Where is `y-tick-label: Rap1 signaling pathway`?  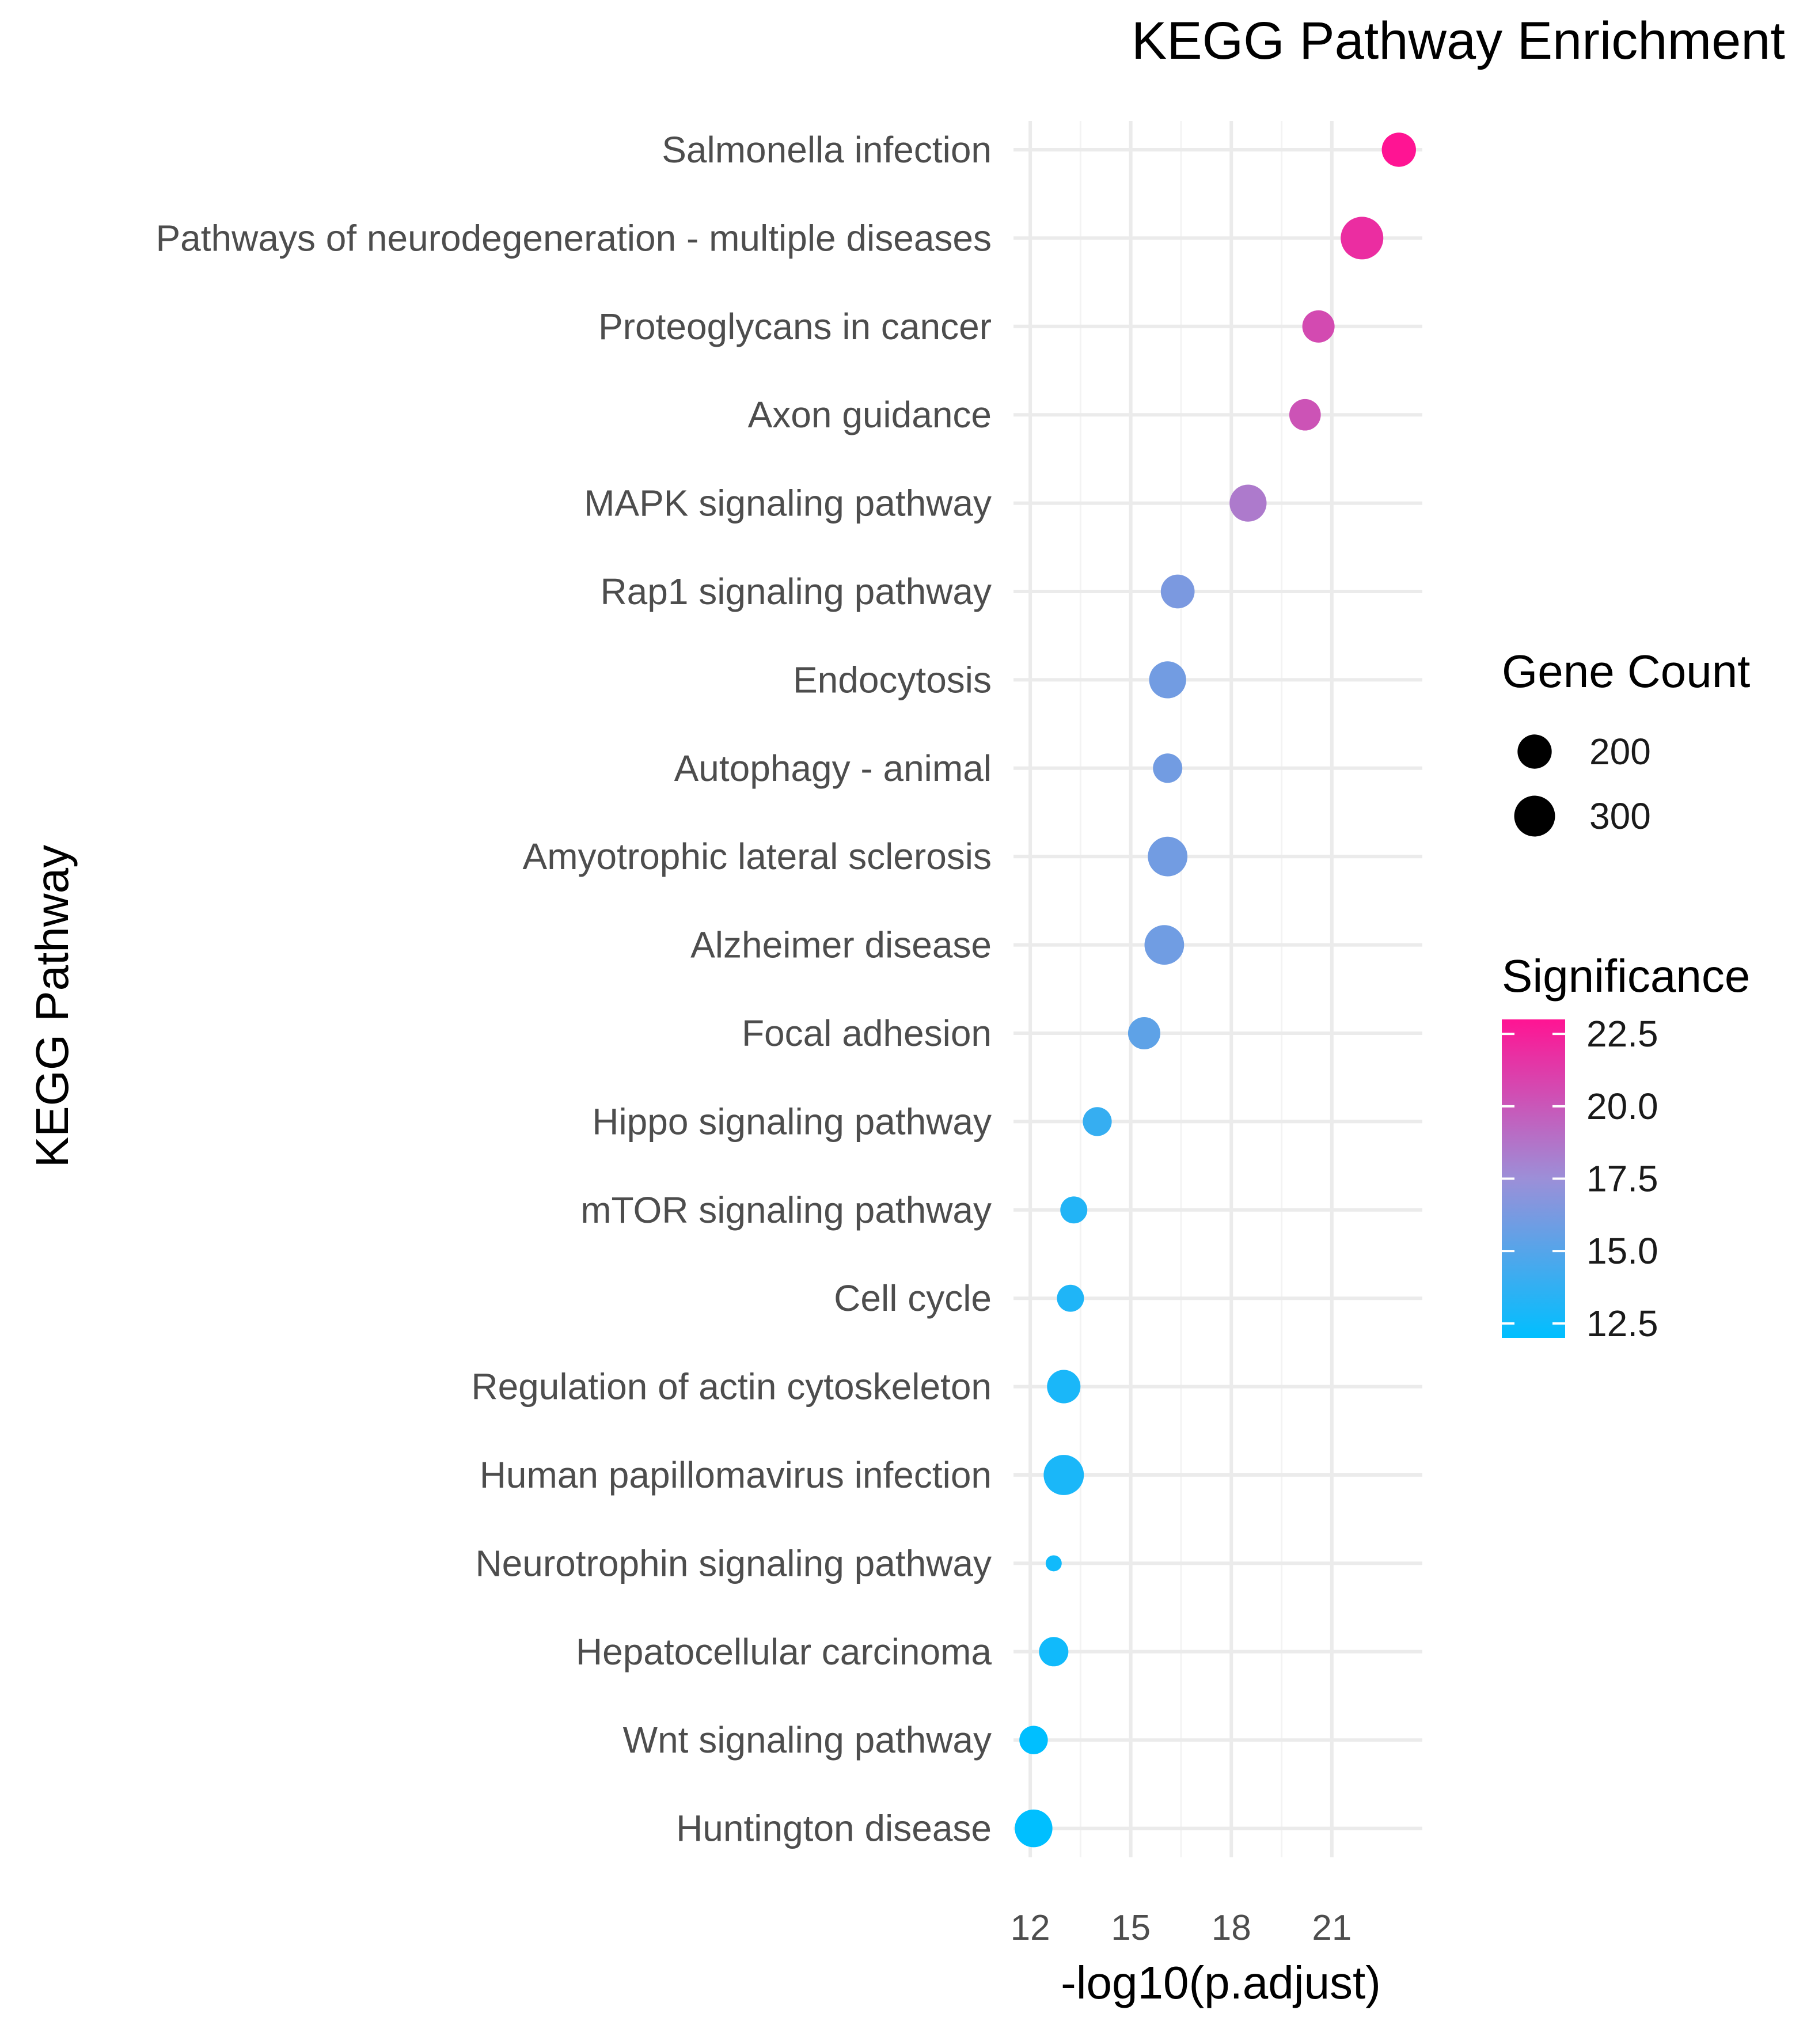 y-tick-label: Rap1 signaling pathway is located at coordinates (796, 591).